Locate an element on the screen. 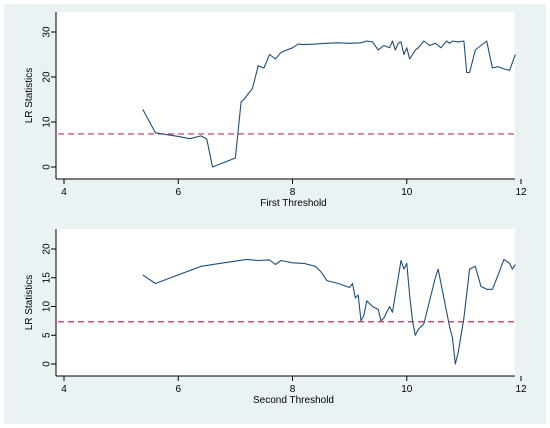 The height and width of the screenshot is (428, 550). y-tick-label: 30 is located at coordinates (47, 32).